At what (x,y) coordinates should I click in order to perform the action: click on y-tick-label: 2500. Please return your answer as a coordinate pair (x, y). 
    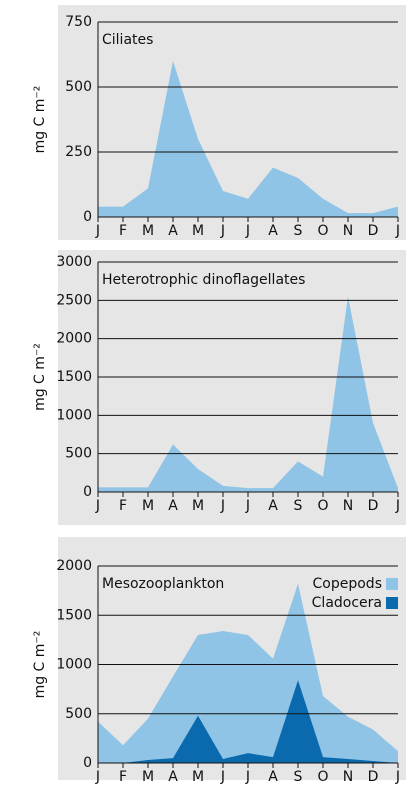
    Looking at the image, I should click on (74, 300).